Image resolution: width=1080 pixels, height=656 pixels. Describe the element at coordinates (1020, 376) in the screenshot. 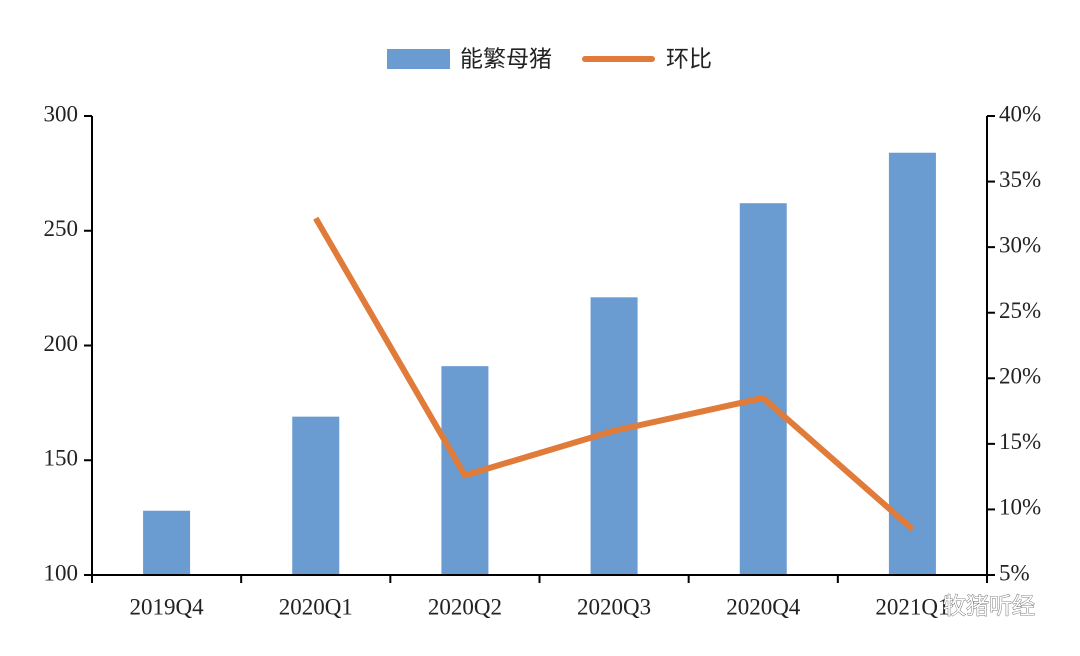

I see `y2-tick-label: 20%` at that location.